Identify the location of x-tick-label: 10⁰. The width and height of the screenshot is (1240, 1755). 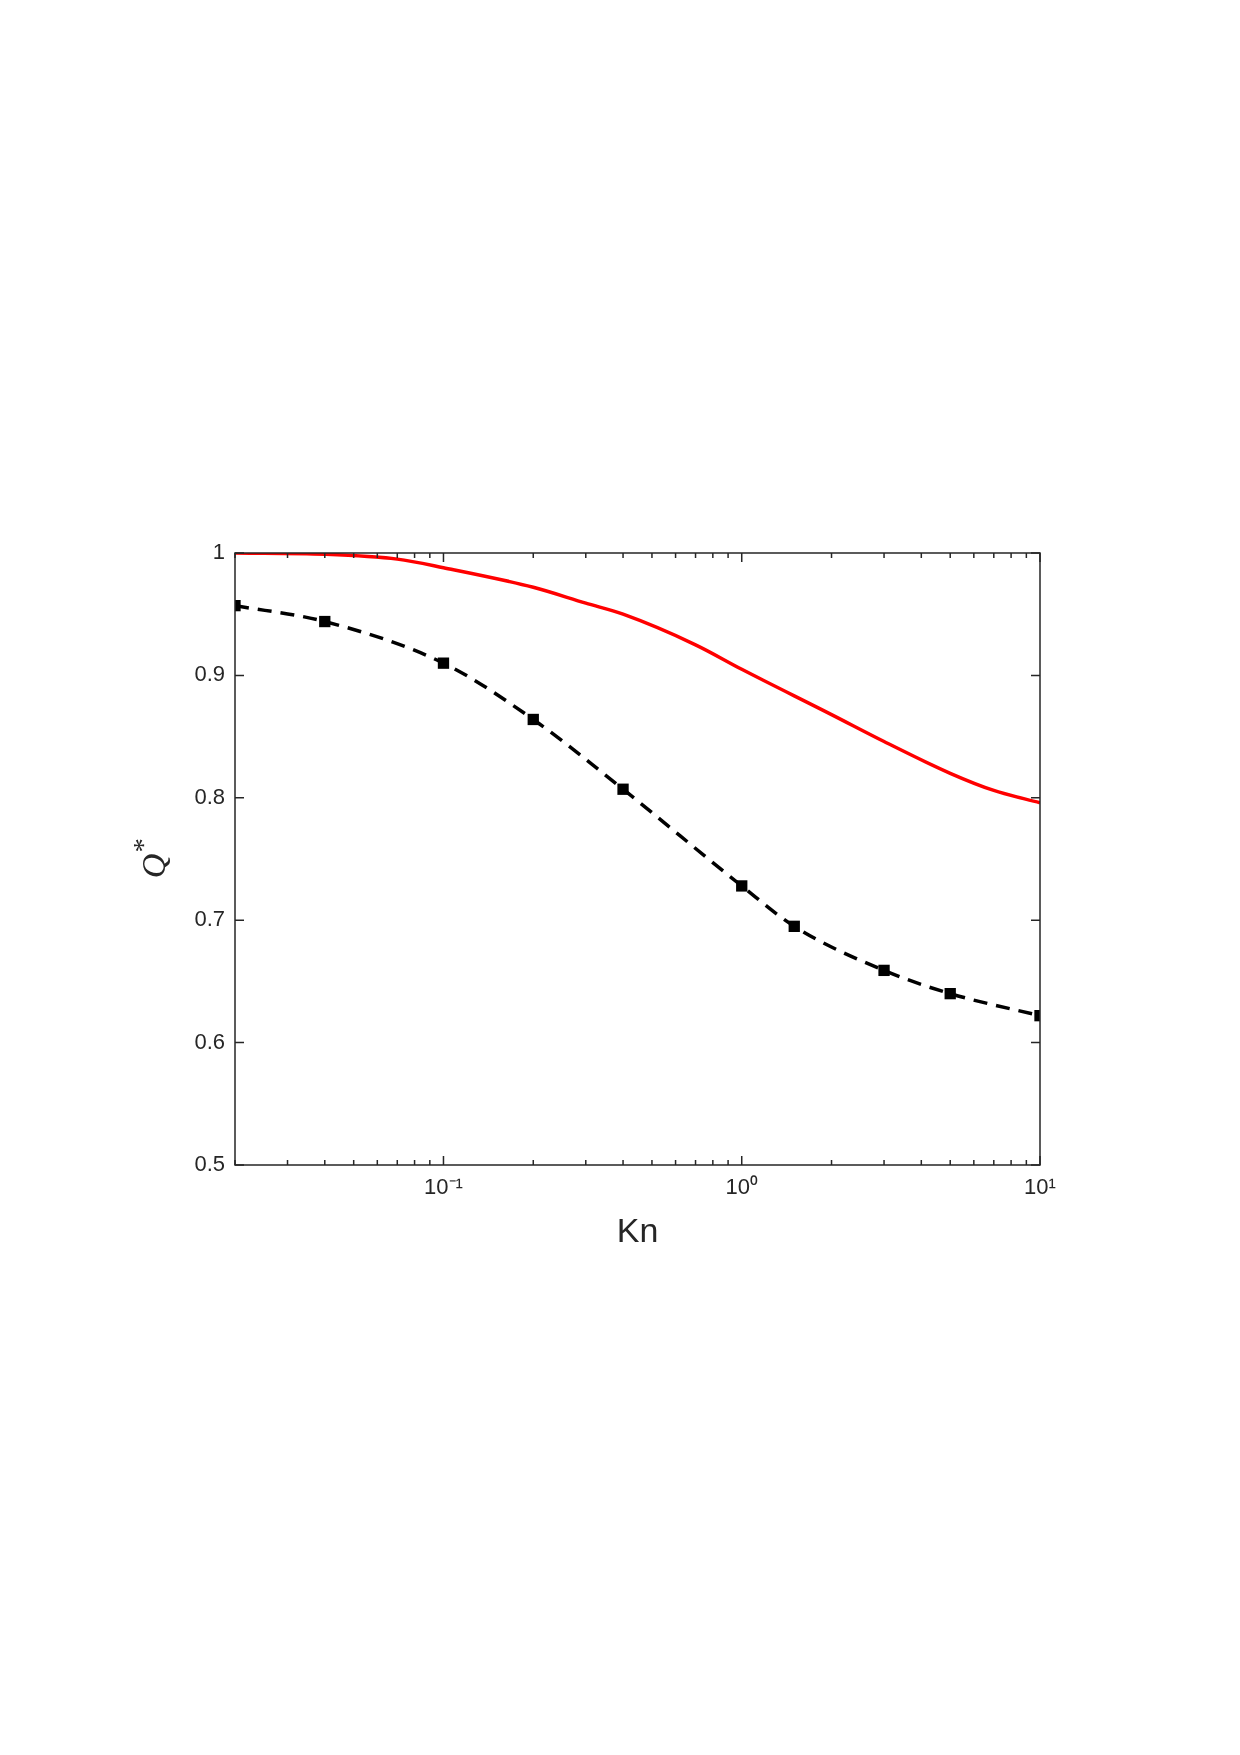
(741, 1187).